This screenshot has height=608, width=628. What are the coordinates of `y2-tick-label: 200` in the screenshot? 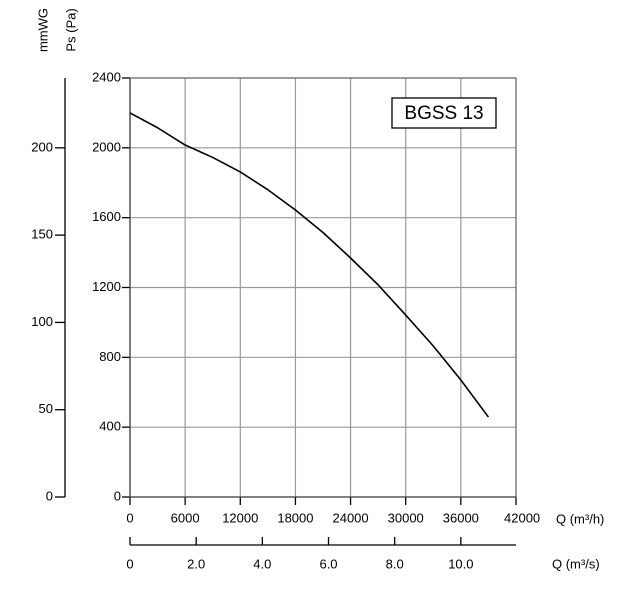 It's located at (42, 146).